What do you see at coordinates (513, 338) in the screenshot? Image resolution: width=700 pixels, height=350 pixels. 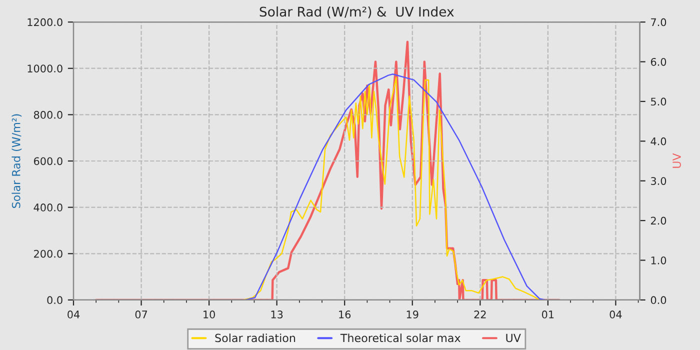 I see `legend-label: UV` at bounding box center [513, 338].